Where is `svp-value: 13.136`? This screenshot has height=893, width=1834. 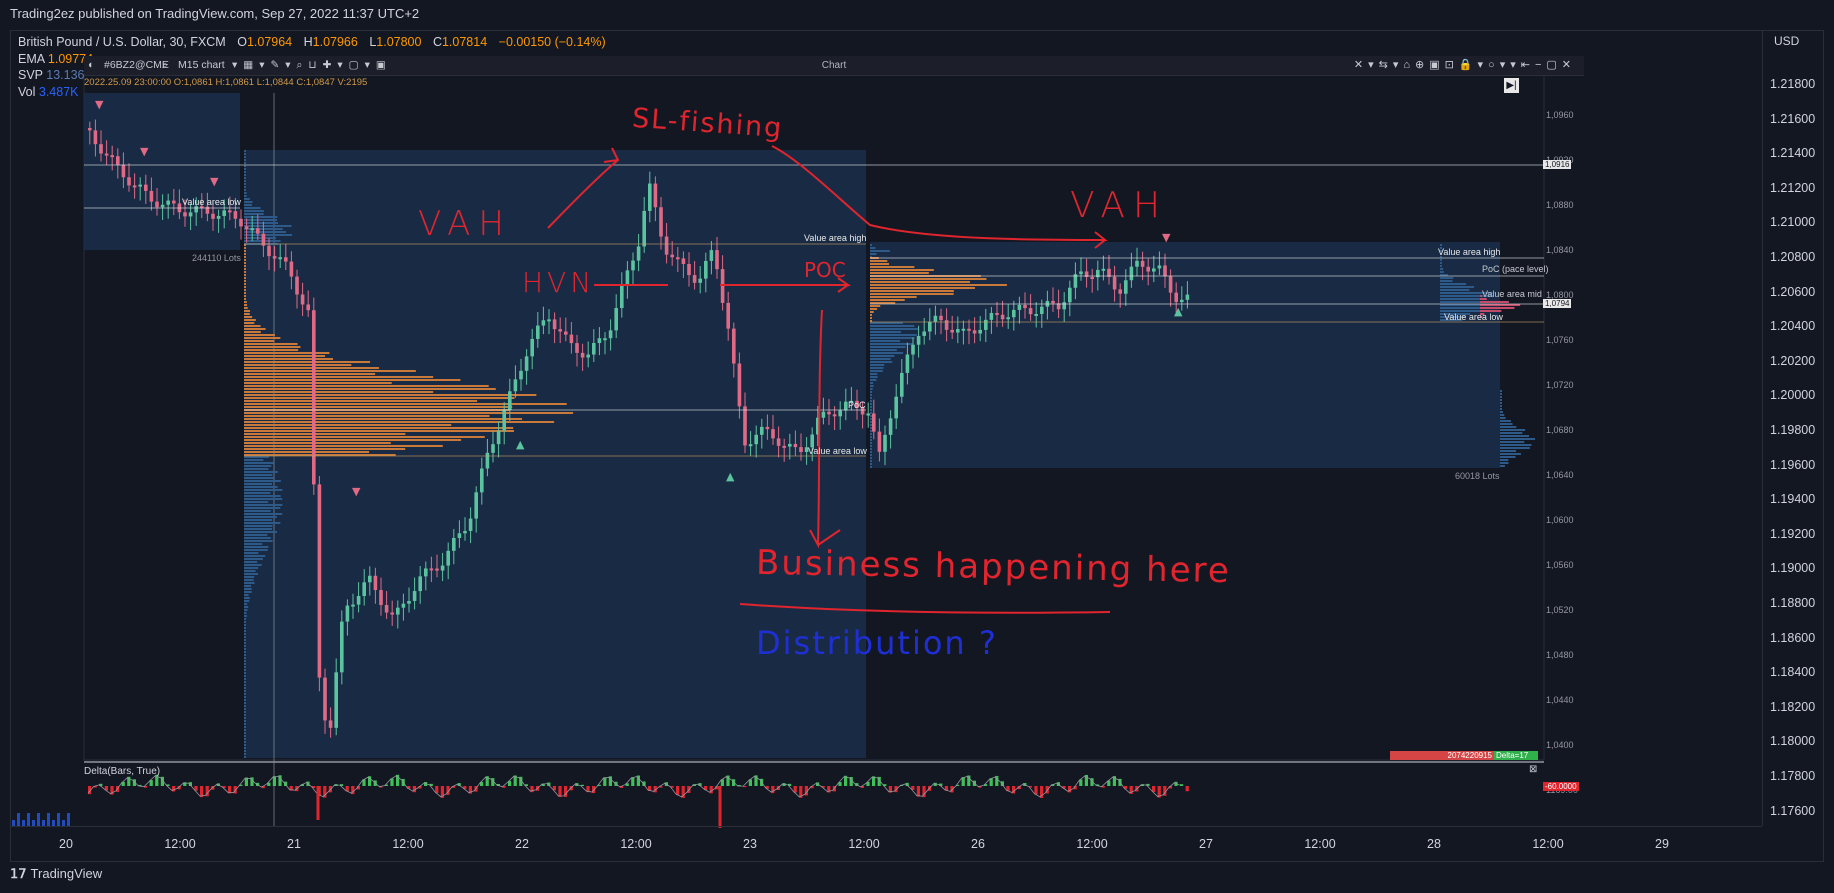
svp-value: 13.136 is located at coordinates (65, 75).